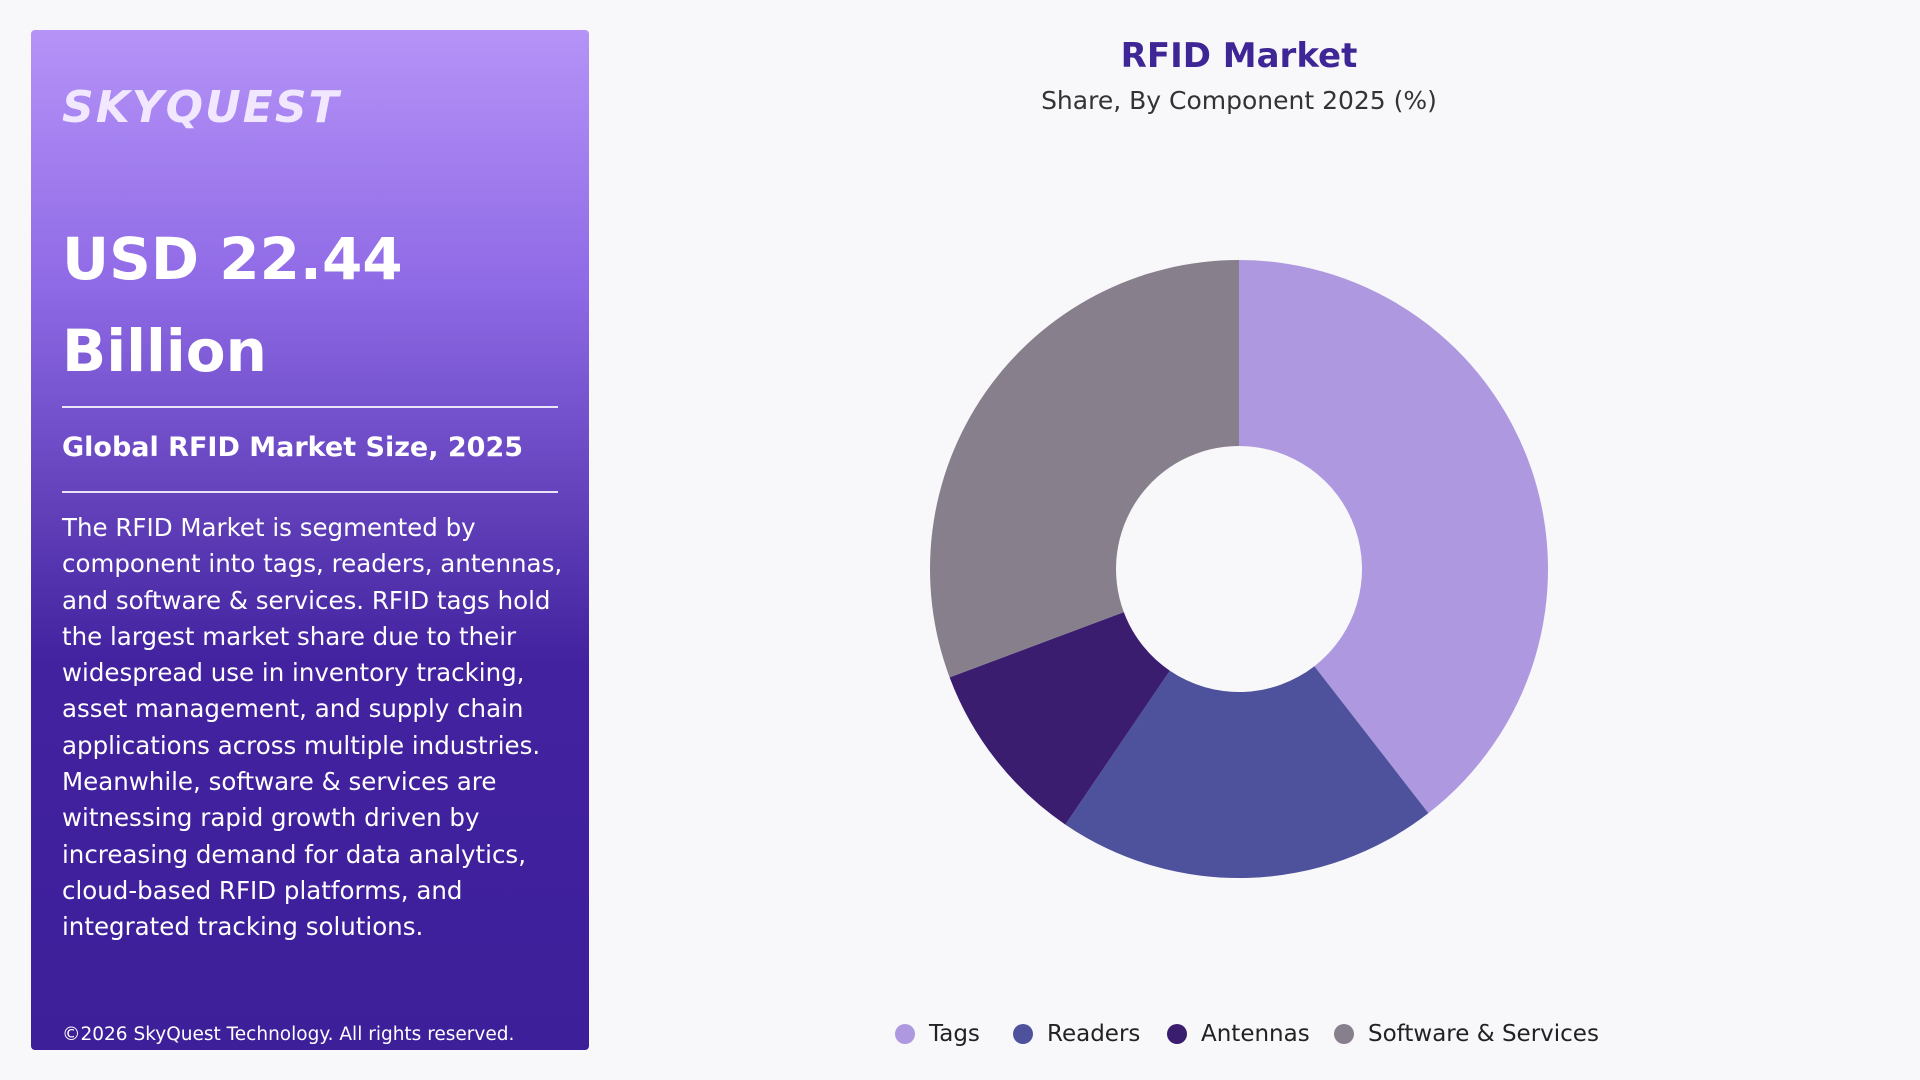 The width and height of the screenshot is (1920, 1080). Describe the element at coordinates (1483, 1034) in the screenshot. I see `legend-label: Software & Services` at that location.